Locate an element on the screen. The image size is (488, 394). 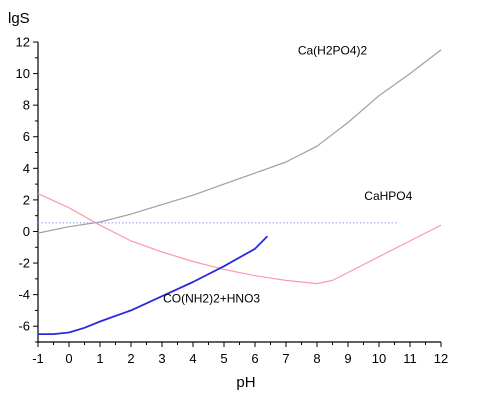
y-tick-label: 4 is located at coordinates (26, 168).